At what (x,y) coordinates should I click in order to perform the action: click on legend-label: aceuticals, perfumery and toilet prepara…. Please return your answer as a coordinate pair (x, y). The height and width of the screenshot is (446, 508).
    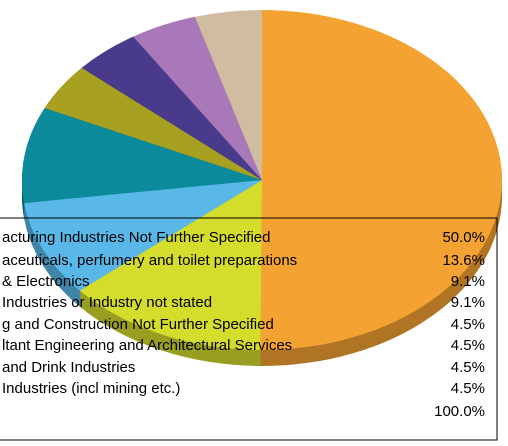
    Looking at the image, I should click on (149, 260).